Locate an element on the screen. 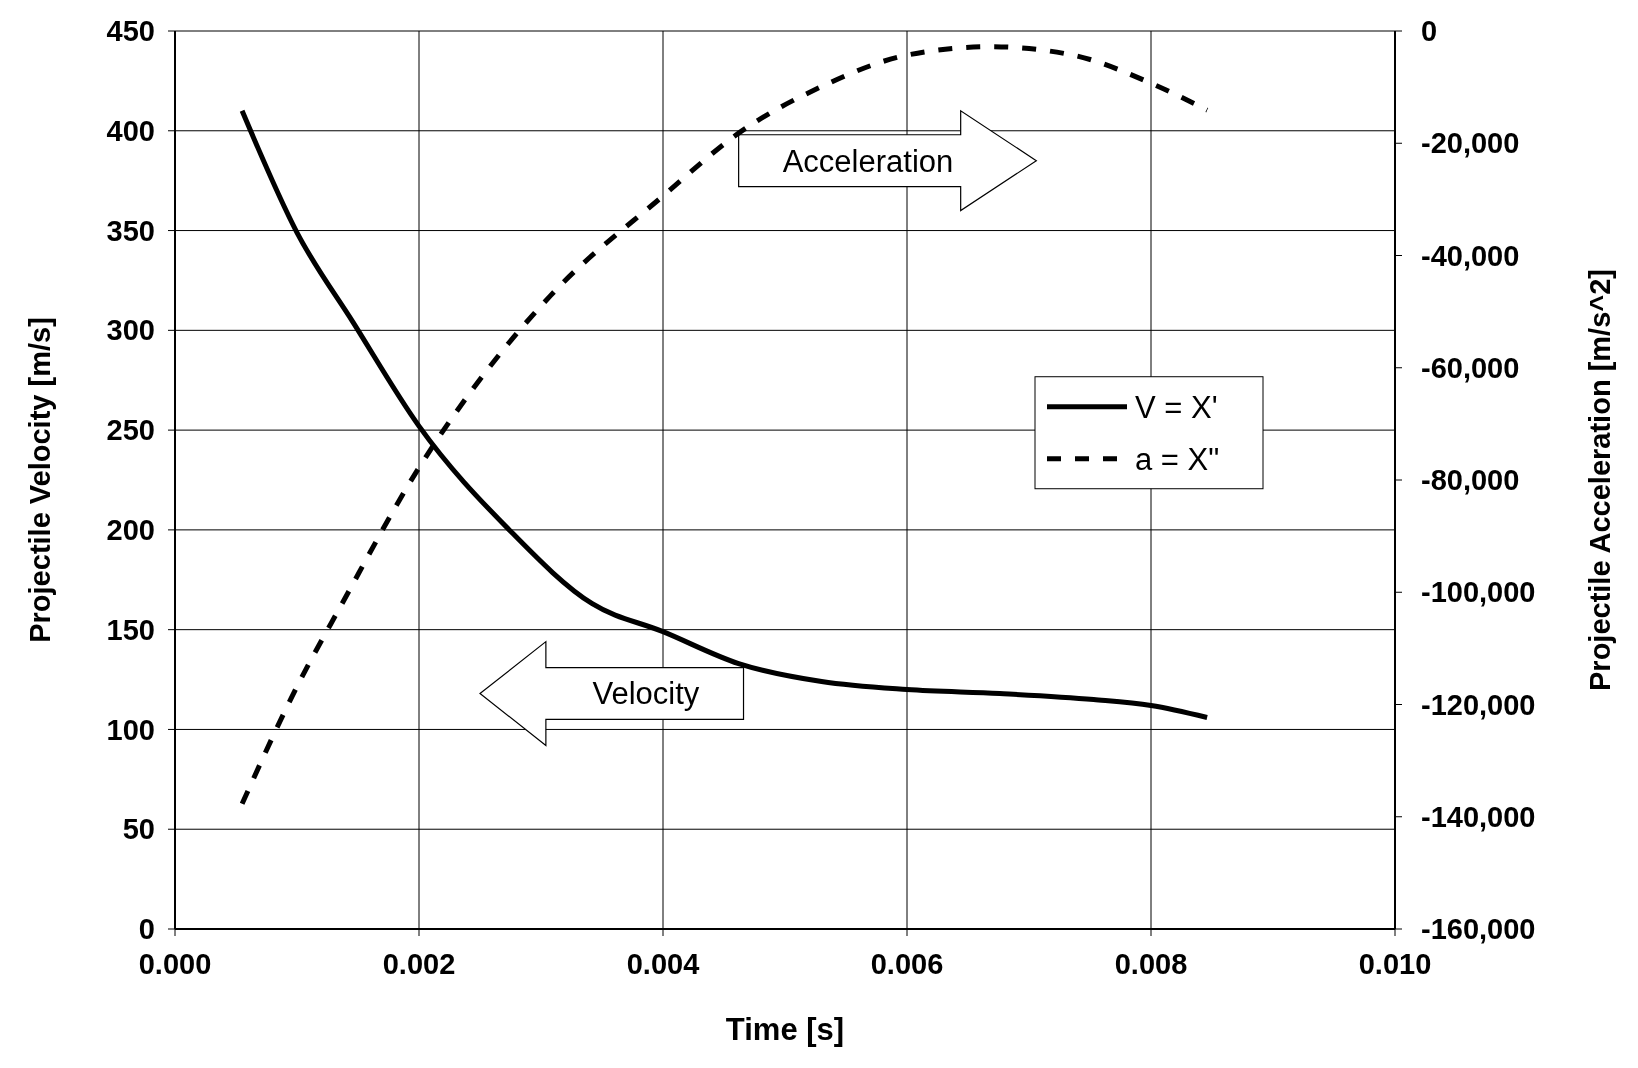 This screenshot has width=1638, height=1068. y-tick-label: 400 is located at coordinates (130, 130).